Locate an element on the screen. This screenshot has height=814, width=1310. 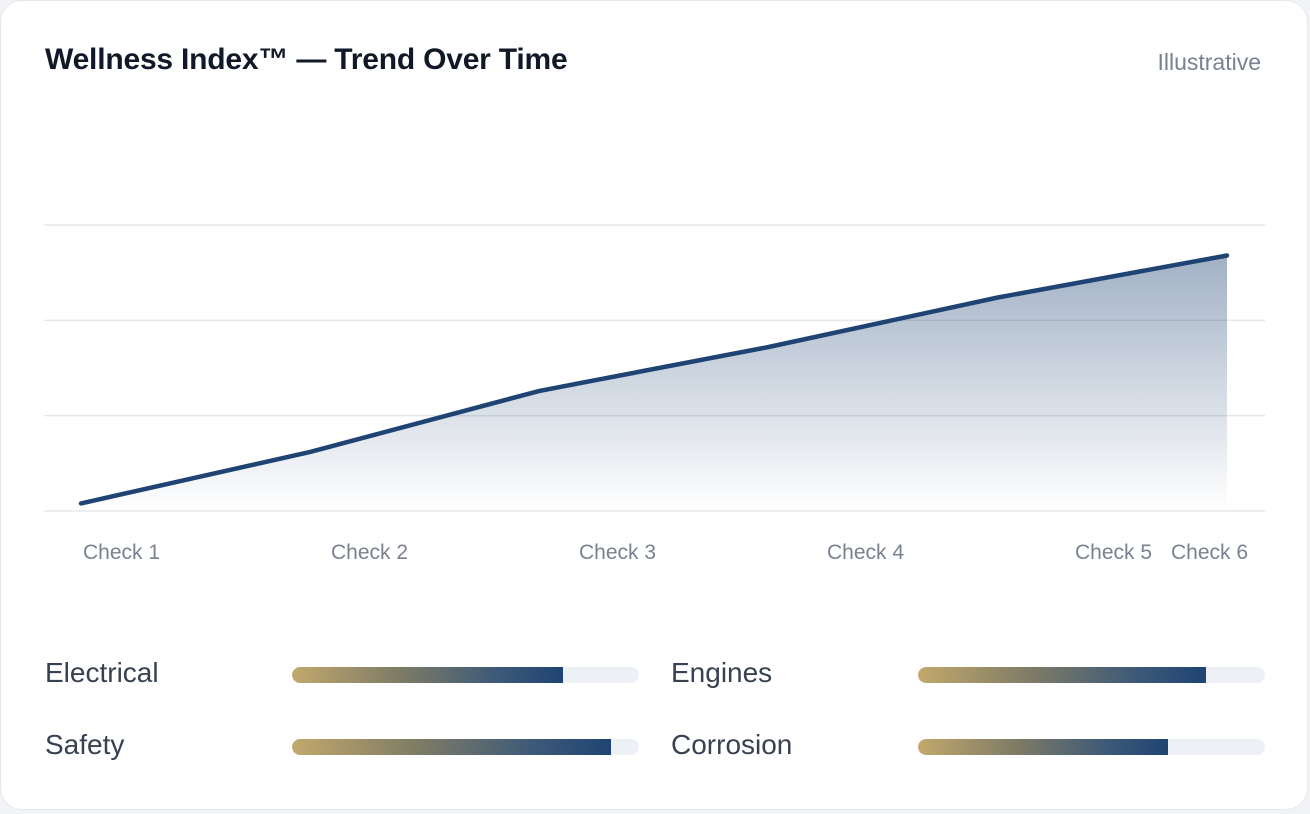
metric-electrical: Electrical is located at coordinates (342, 675).